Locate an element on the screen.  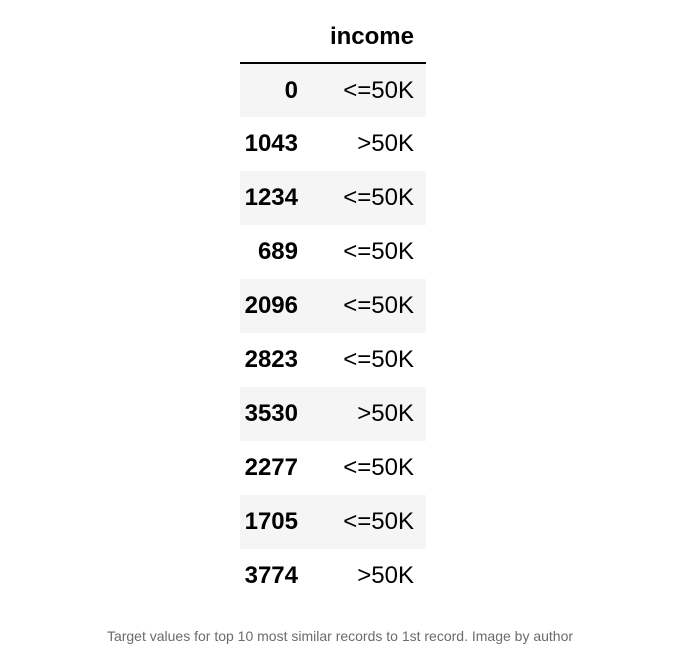
table-row: 0 <=50K is located at coordinates (333, 90).